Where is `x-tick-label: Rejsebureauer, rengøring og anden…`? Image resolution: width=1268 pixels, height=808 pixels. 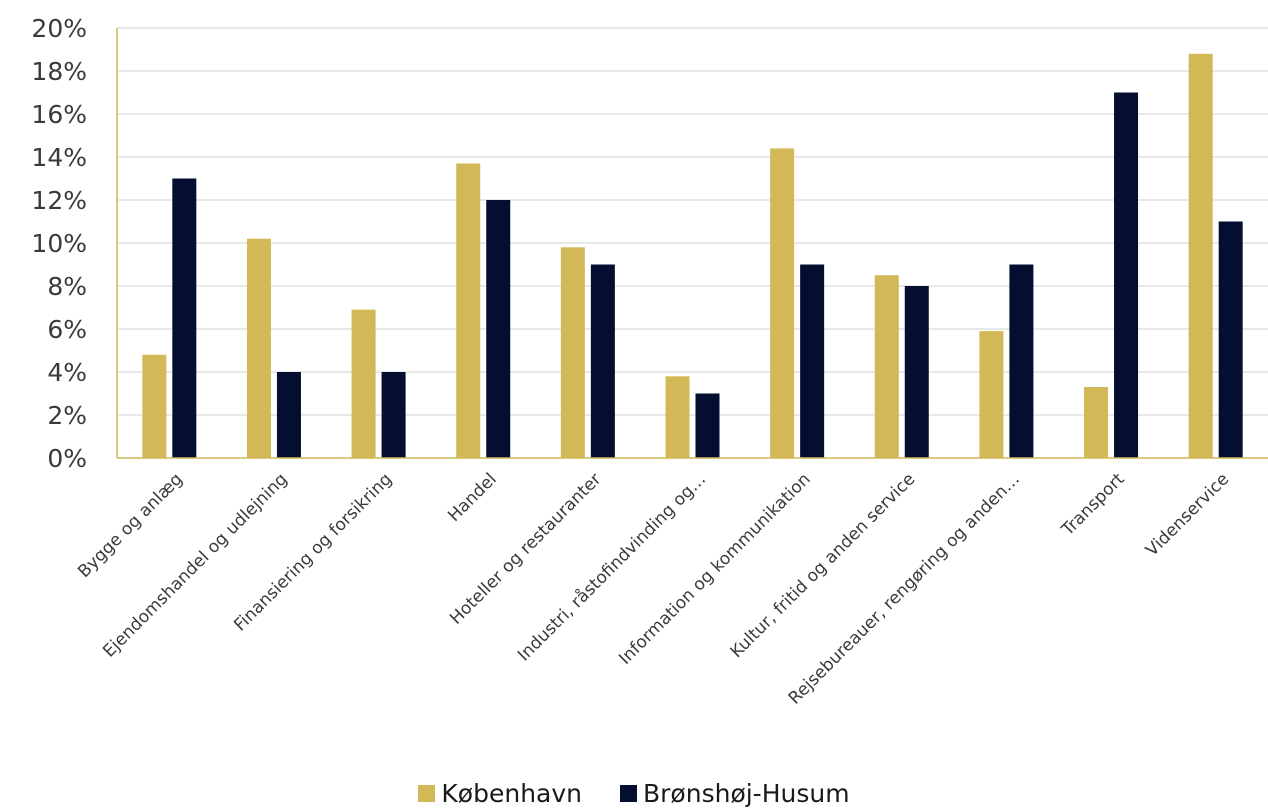
x-tick-label: Rejsebureauer, rengøring og anden… is located at coordinates (904, 588).